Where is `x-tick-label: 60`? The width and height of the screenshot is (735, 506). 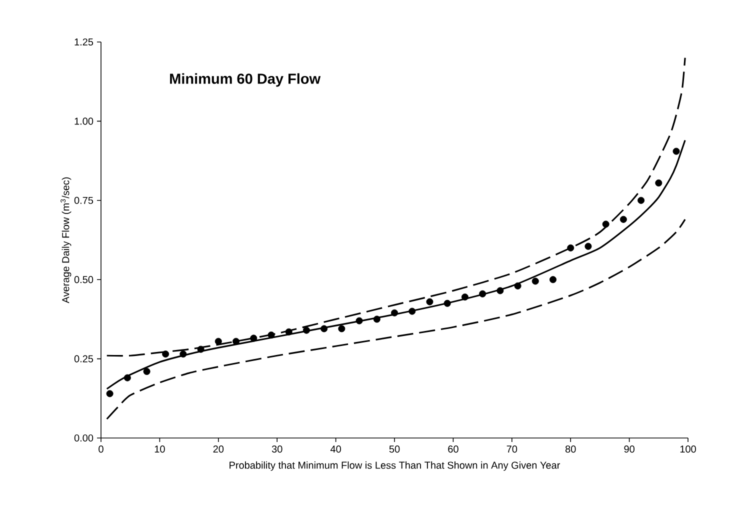 x-tick-label: 60 is located at coordinates (453, 449).